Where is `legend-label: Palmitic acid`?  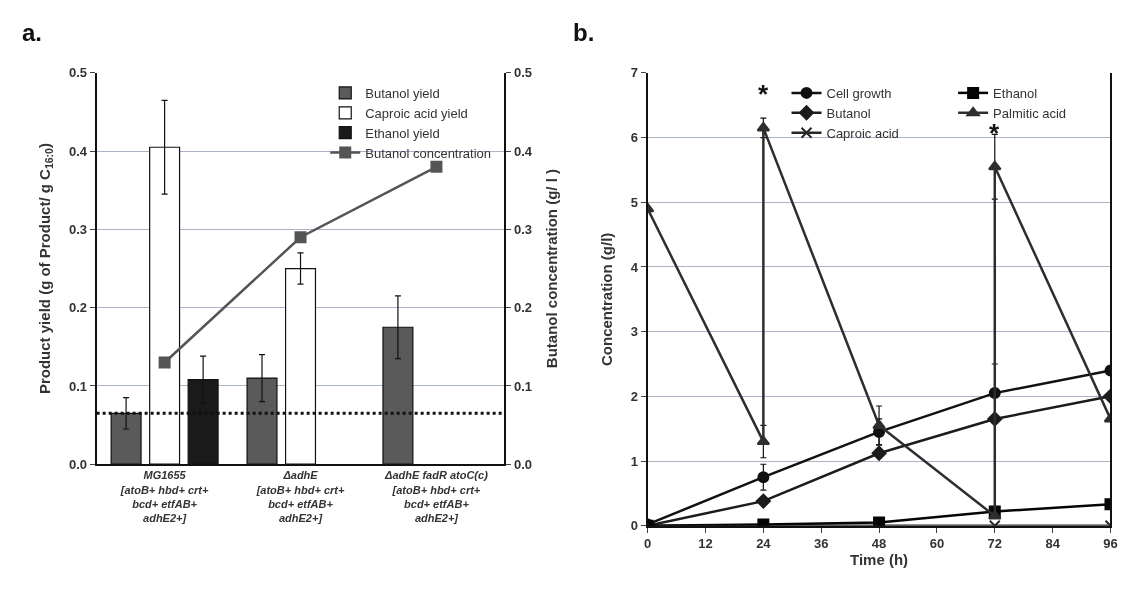
legend-label: Palmitic acid is located at coordinates (1030, 113).